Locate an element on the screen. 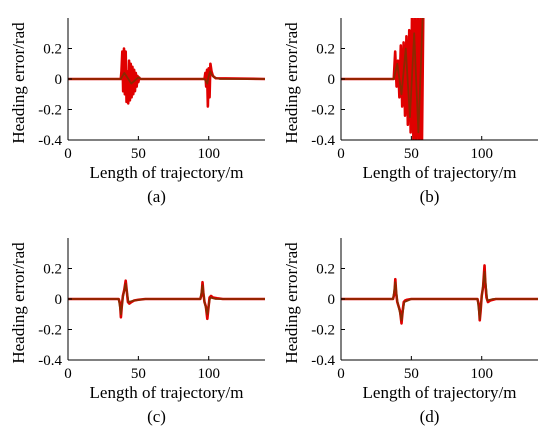  subplot-caption: (c) is located at coordinates (156, 416).